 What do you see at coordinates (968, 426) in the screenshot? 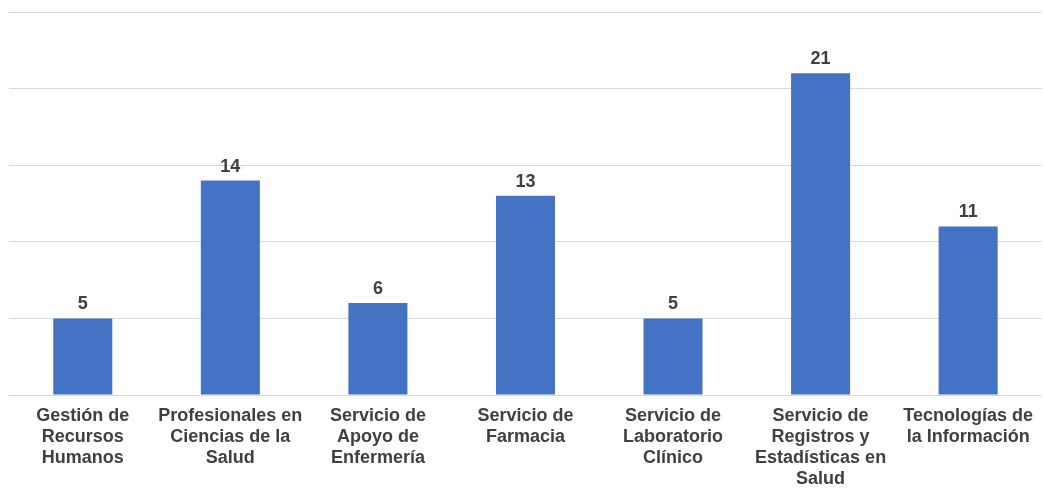
I see `x-tick-label: Tecnologías de la Información` at bounding box center [968, 426].